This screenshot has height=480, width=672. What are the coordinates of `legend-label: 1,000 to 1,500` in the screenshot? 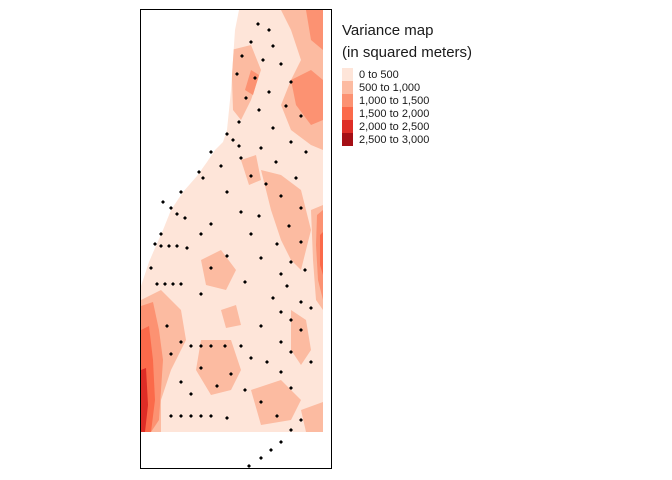 It's located at (394, 100).